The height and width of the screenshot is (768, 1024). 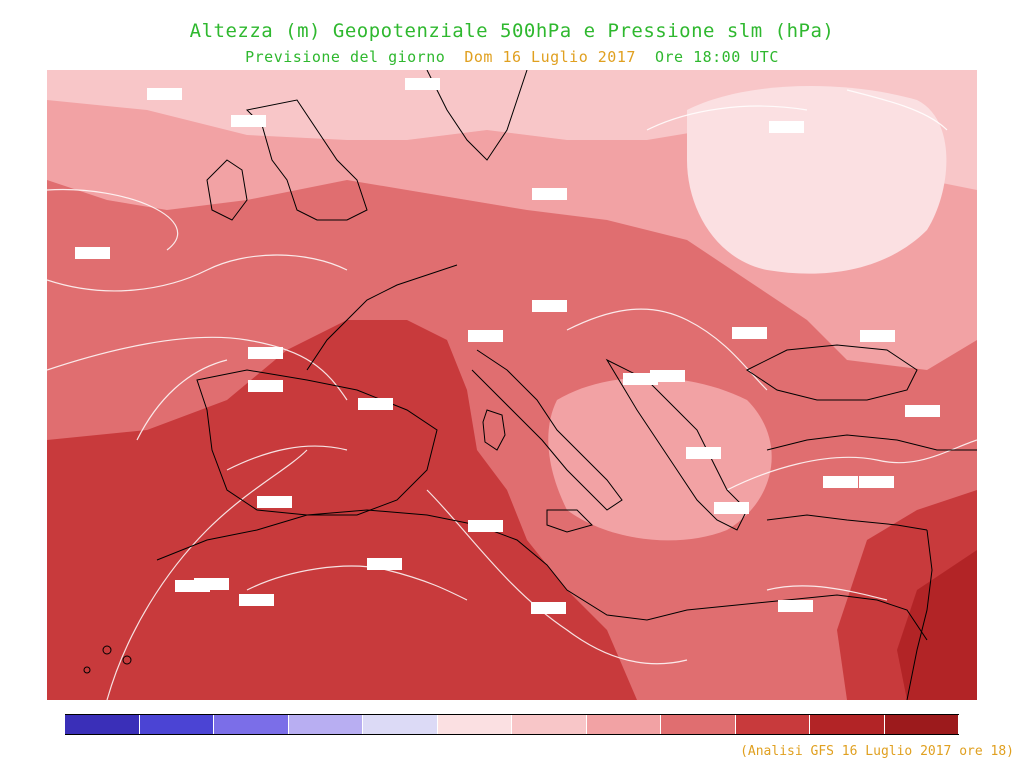 I want to click on forecast-label: Previsione del giorno, so click(x=345, y=57).